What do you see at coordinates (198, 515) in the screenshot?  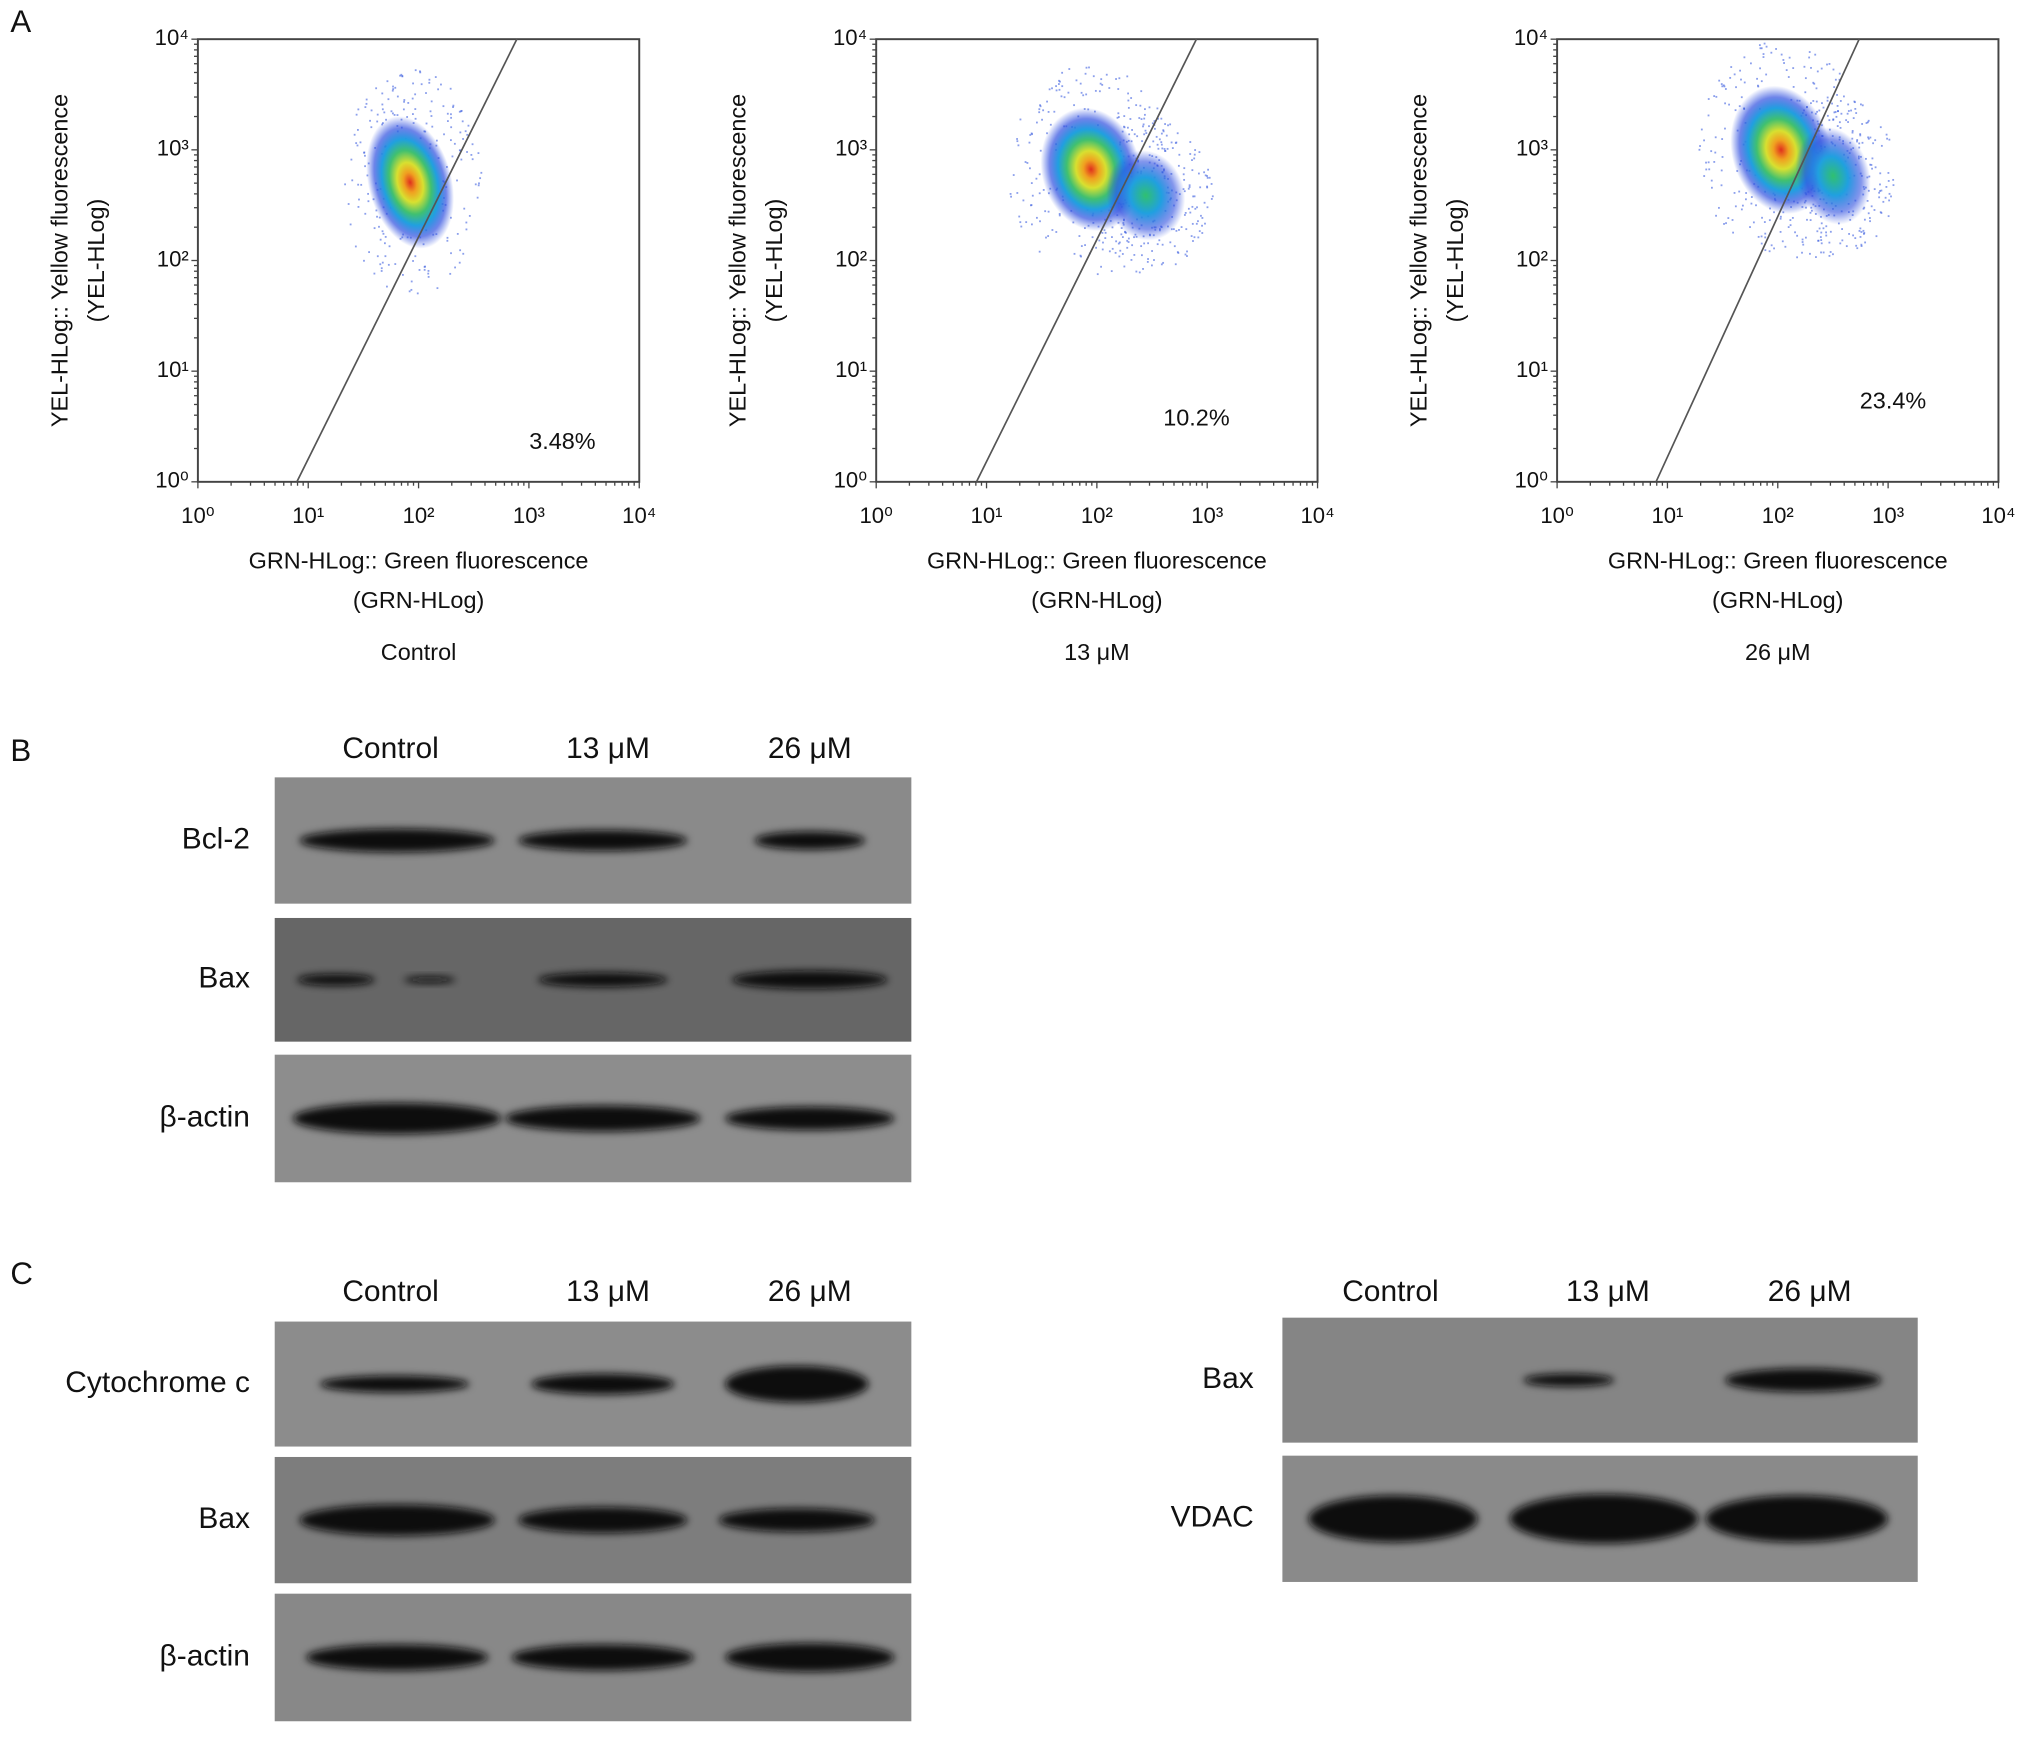 I see `x-tick-label: 10⁰` at bounding box center [198, 515].